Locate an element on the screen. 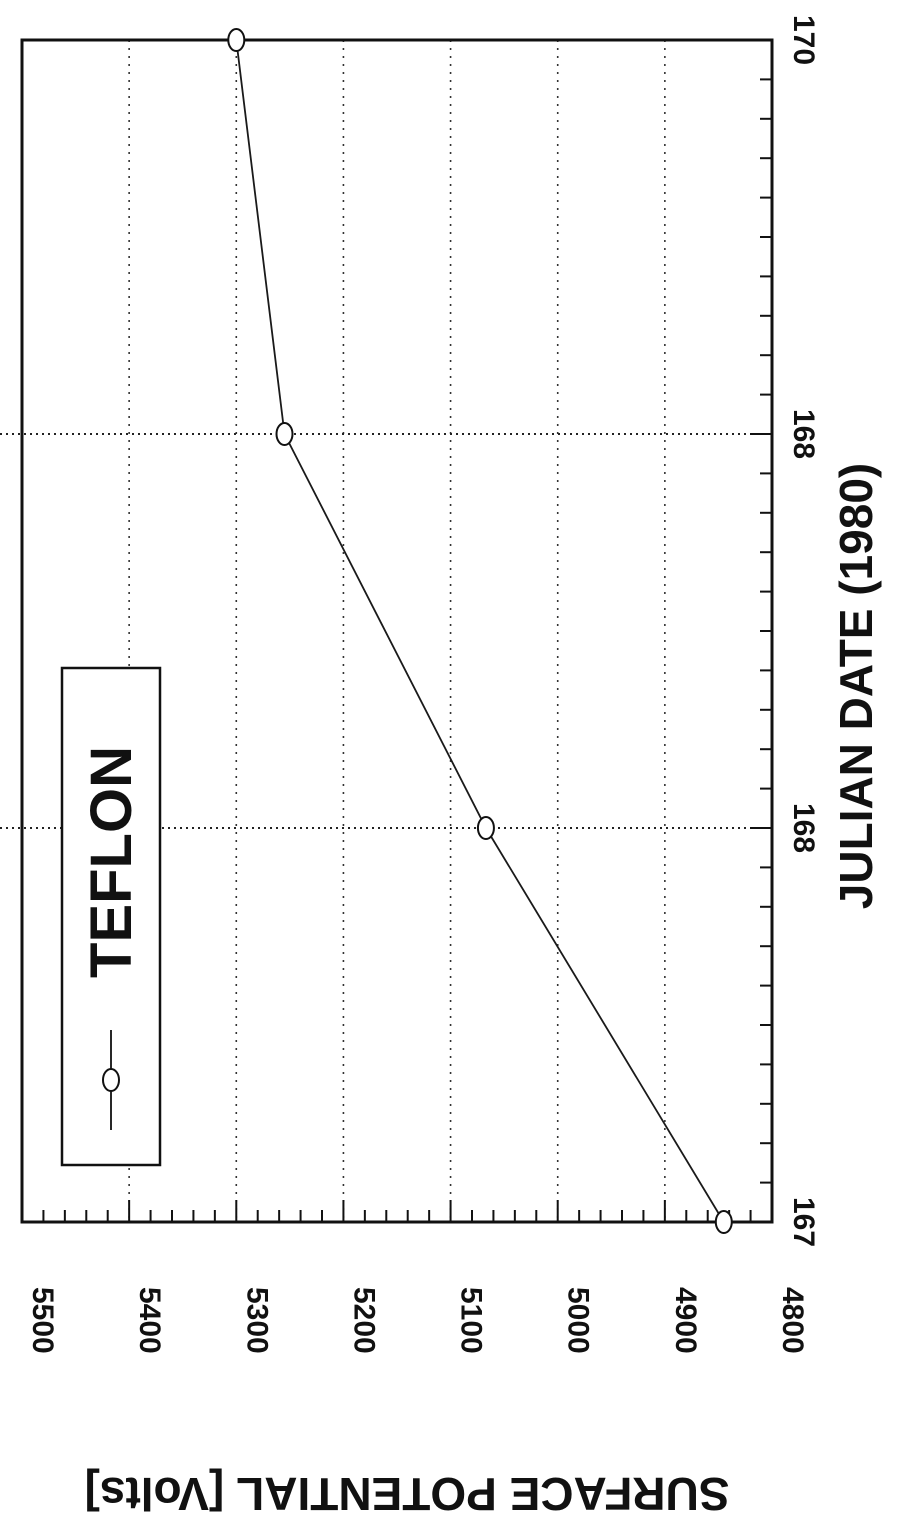  y-tick-label: 5300 is located at coordinates (256, 1320).